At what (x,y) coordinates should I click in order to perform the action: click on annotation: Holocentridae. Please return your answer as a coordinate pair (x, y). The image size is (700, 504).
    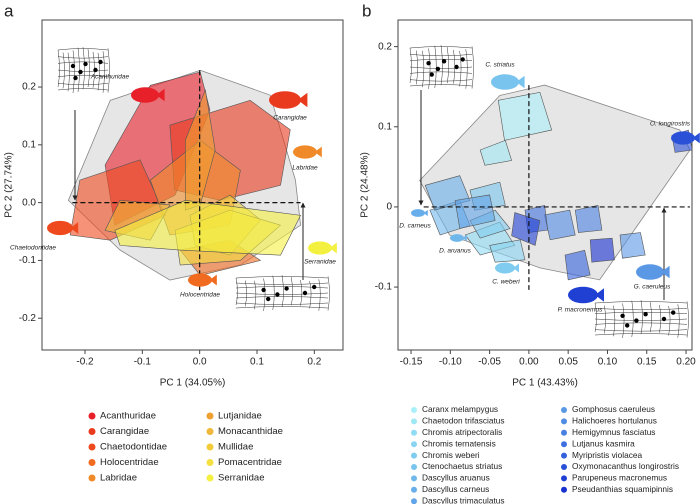
    Looking at the image, I should click on (200, 295).